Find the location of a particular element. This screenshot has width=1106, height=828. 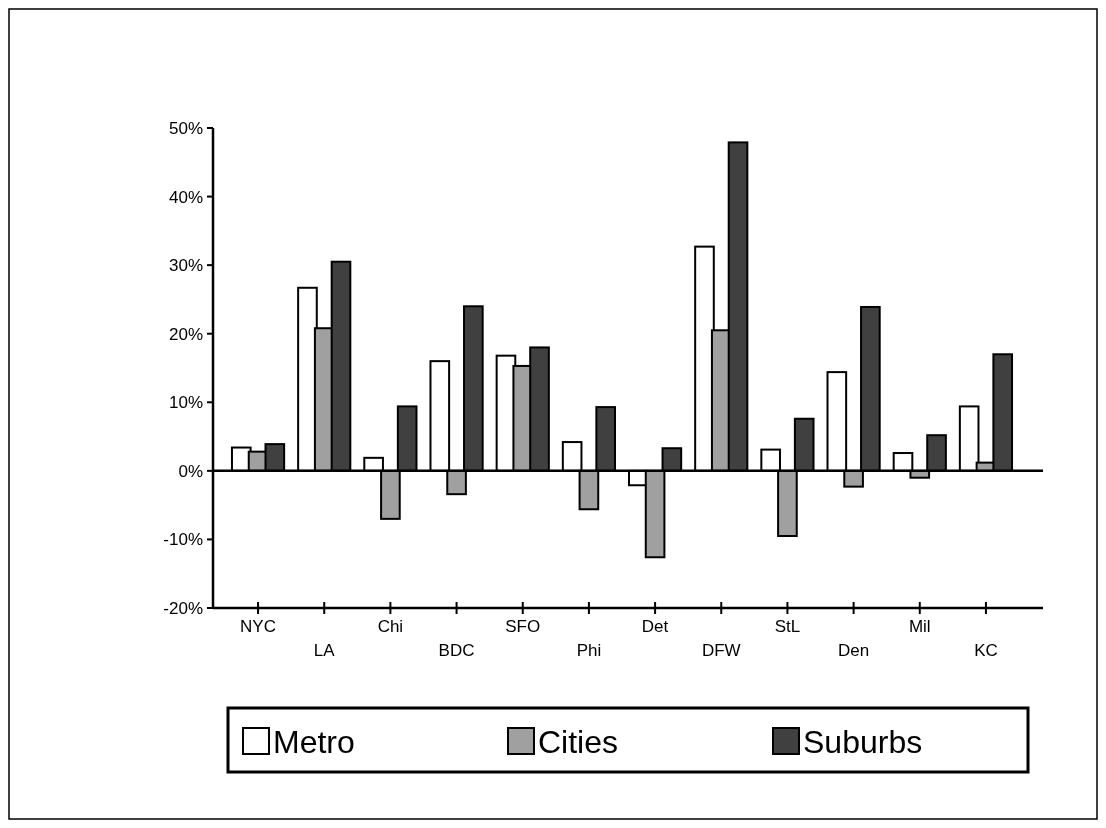

x-tick-label: Den is located at coordinates (854, 650).